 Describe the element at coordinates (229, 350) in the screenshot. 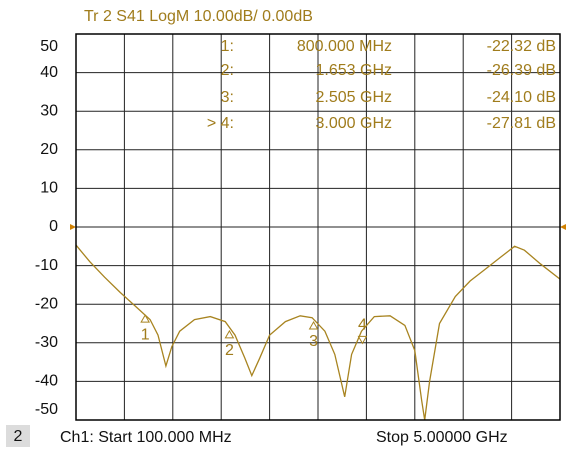

I see `marker-label: 2` at that location.